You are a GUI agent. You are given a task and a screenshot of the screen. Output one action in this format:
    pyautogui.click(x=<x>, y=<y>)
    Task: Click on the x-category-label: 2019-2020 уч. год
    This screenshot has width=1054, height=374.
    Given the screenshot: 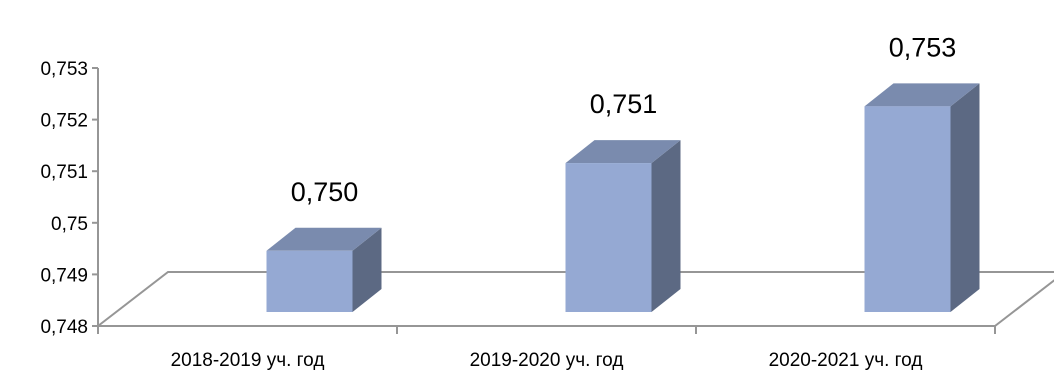 What is the action you would take?
    pyautogui.click(x=547, y=360)
    